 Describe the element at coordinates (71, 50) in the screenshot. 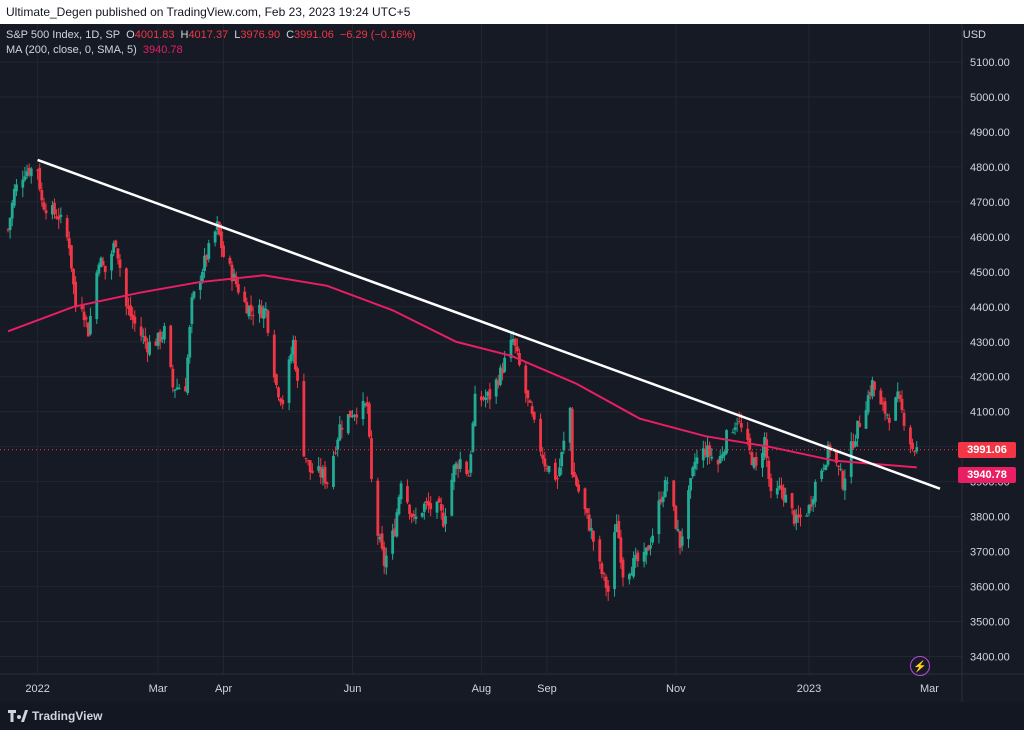

I see `ma-label: MA (200, close, 0, SMA, 5)` at that location.